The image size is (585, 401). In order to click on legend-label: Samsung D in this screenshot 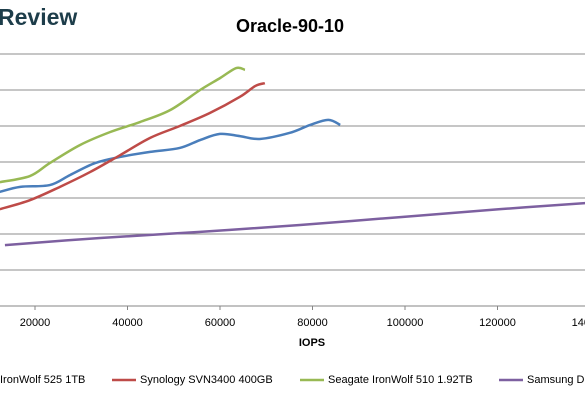, I will do `click(556, 380)`.